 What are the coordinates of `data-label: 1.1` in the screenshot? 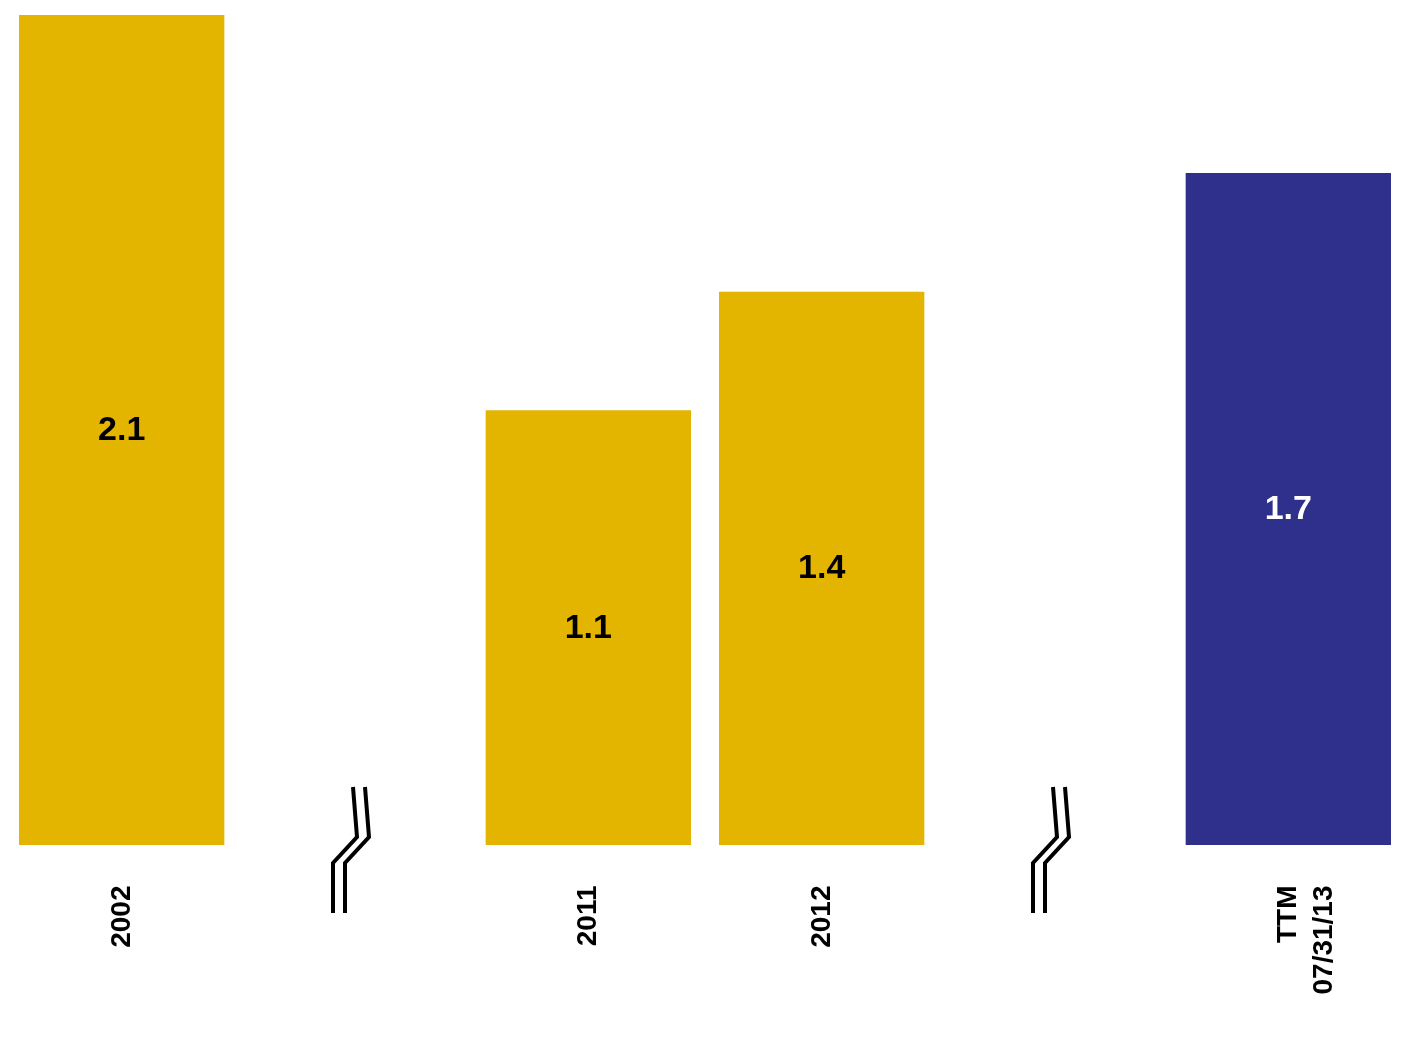 It's located at (588, 625).